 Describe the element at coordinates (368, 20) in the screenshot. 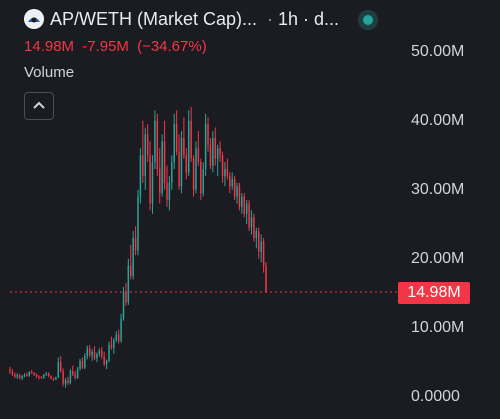

I see `market-status-icon` at that location.